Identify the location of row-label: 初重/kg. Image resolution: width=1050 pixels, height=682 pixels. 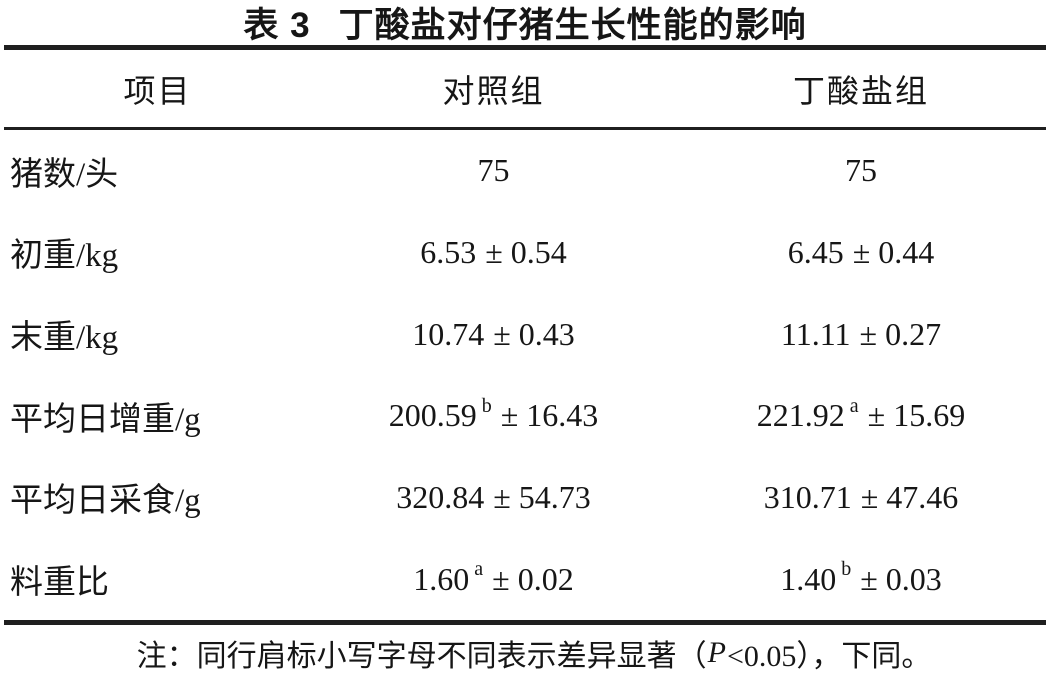
(64, 256).